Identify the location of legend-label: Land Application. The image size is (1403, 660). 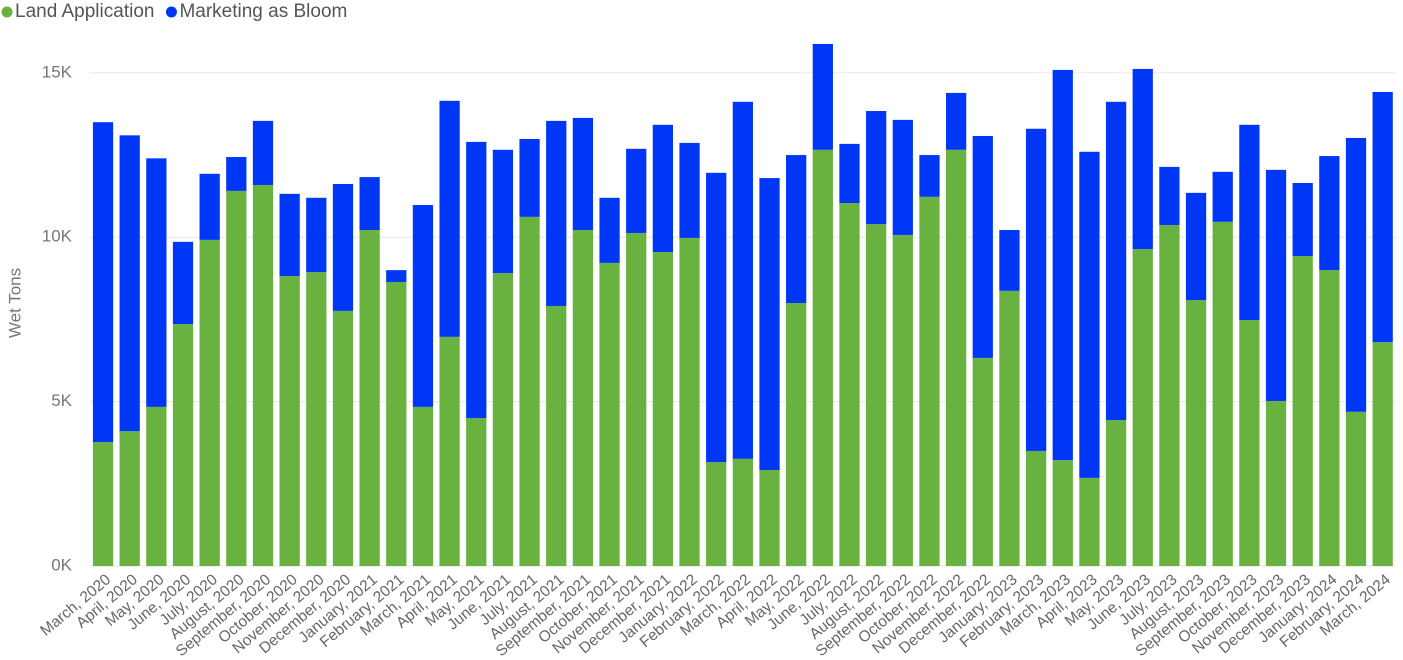
(84, 11).